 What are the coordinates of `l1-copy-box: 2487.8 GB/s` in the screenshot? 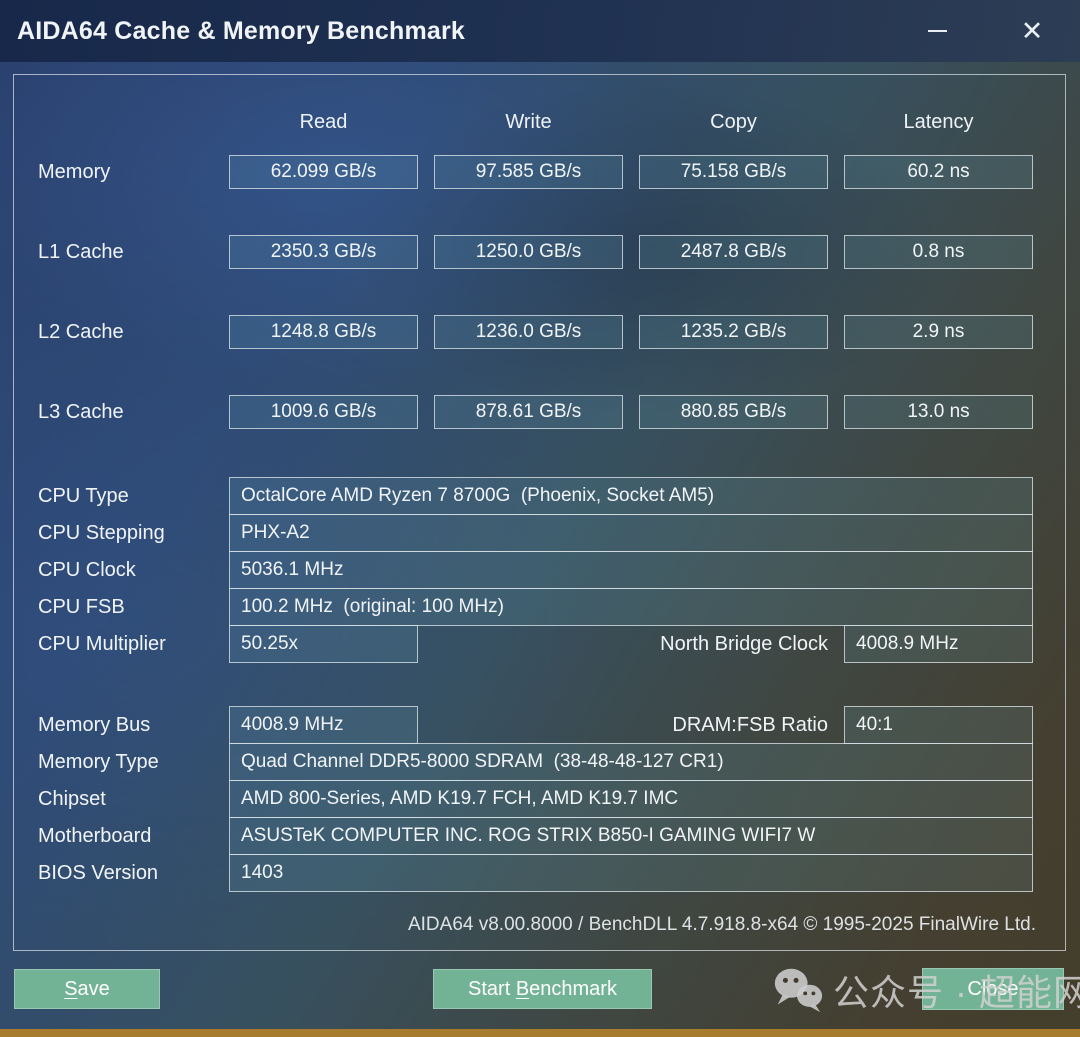 It's located at (733, 252).